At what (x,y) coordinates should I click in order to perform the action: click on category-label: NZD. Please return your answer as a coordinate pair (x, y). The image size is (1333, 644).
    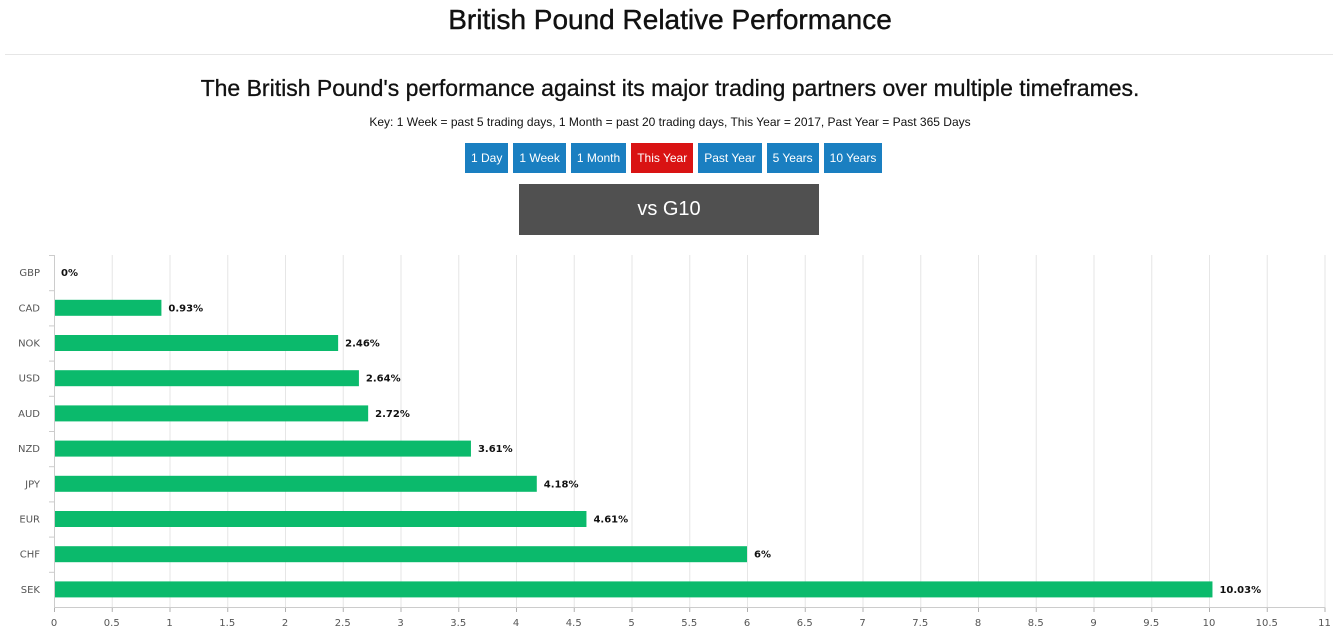
    Looking at the image, I should click on (29, 449).